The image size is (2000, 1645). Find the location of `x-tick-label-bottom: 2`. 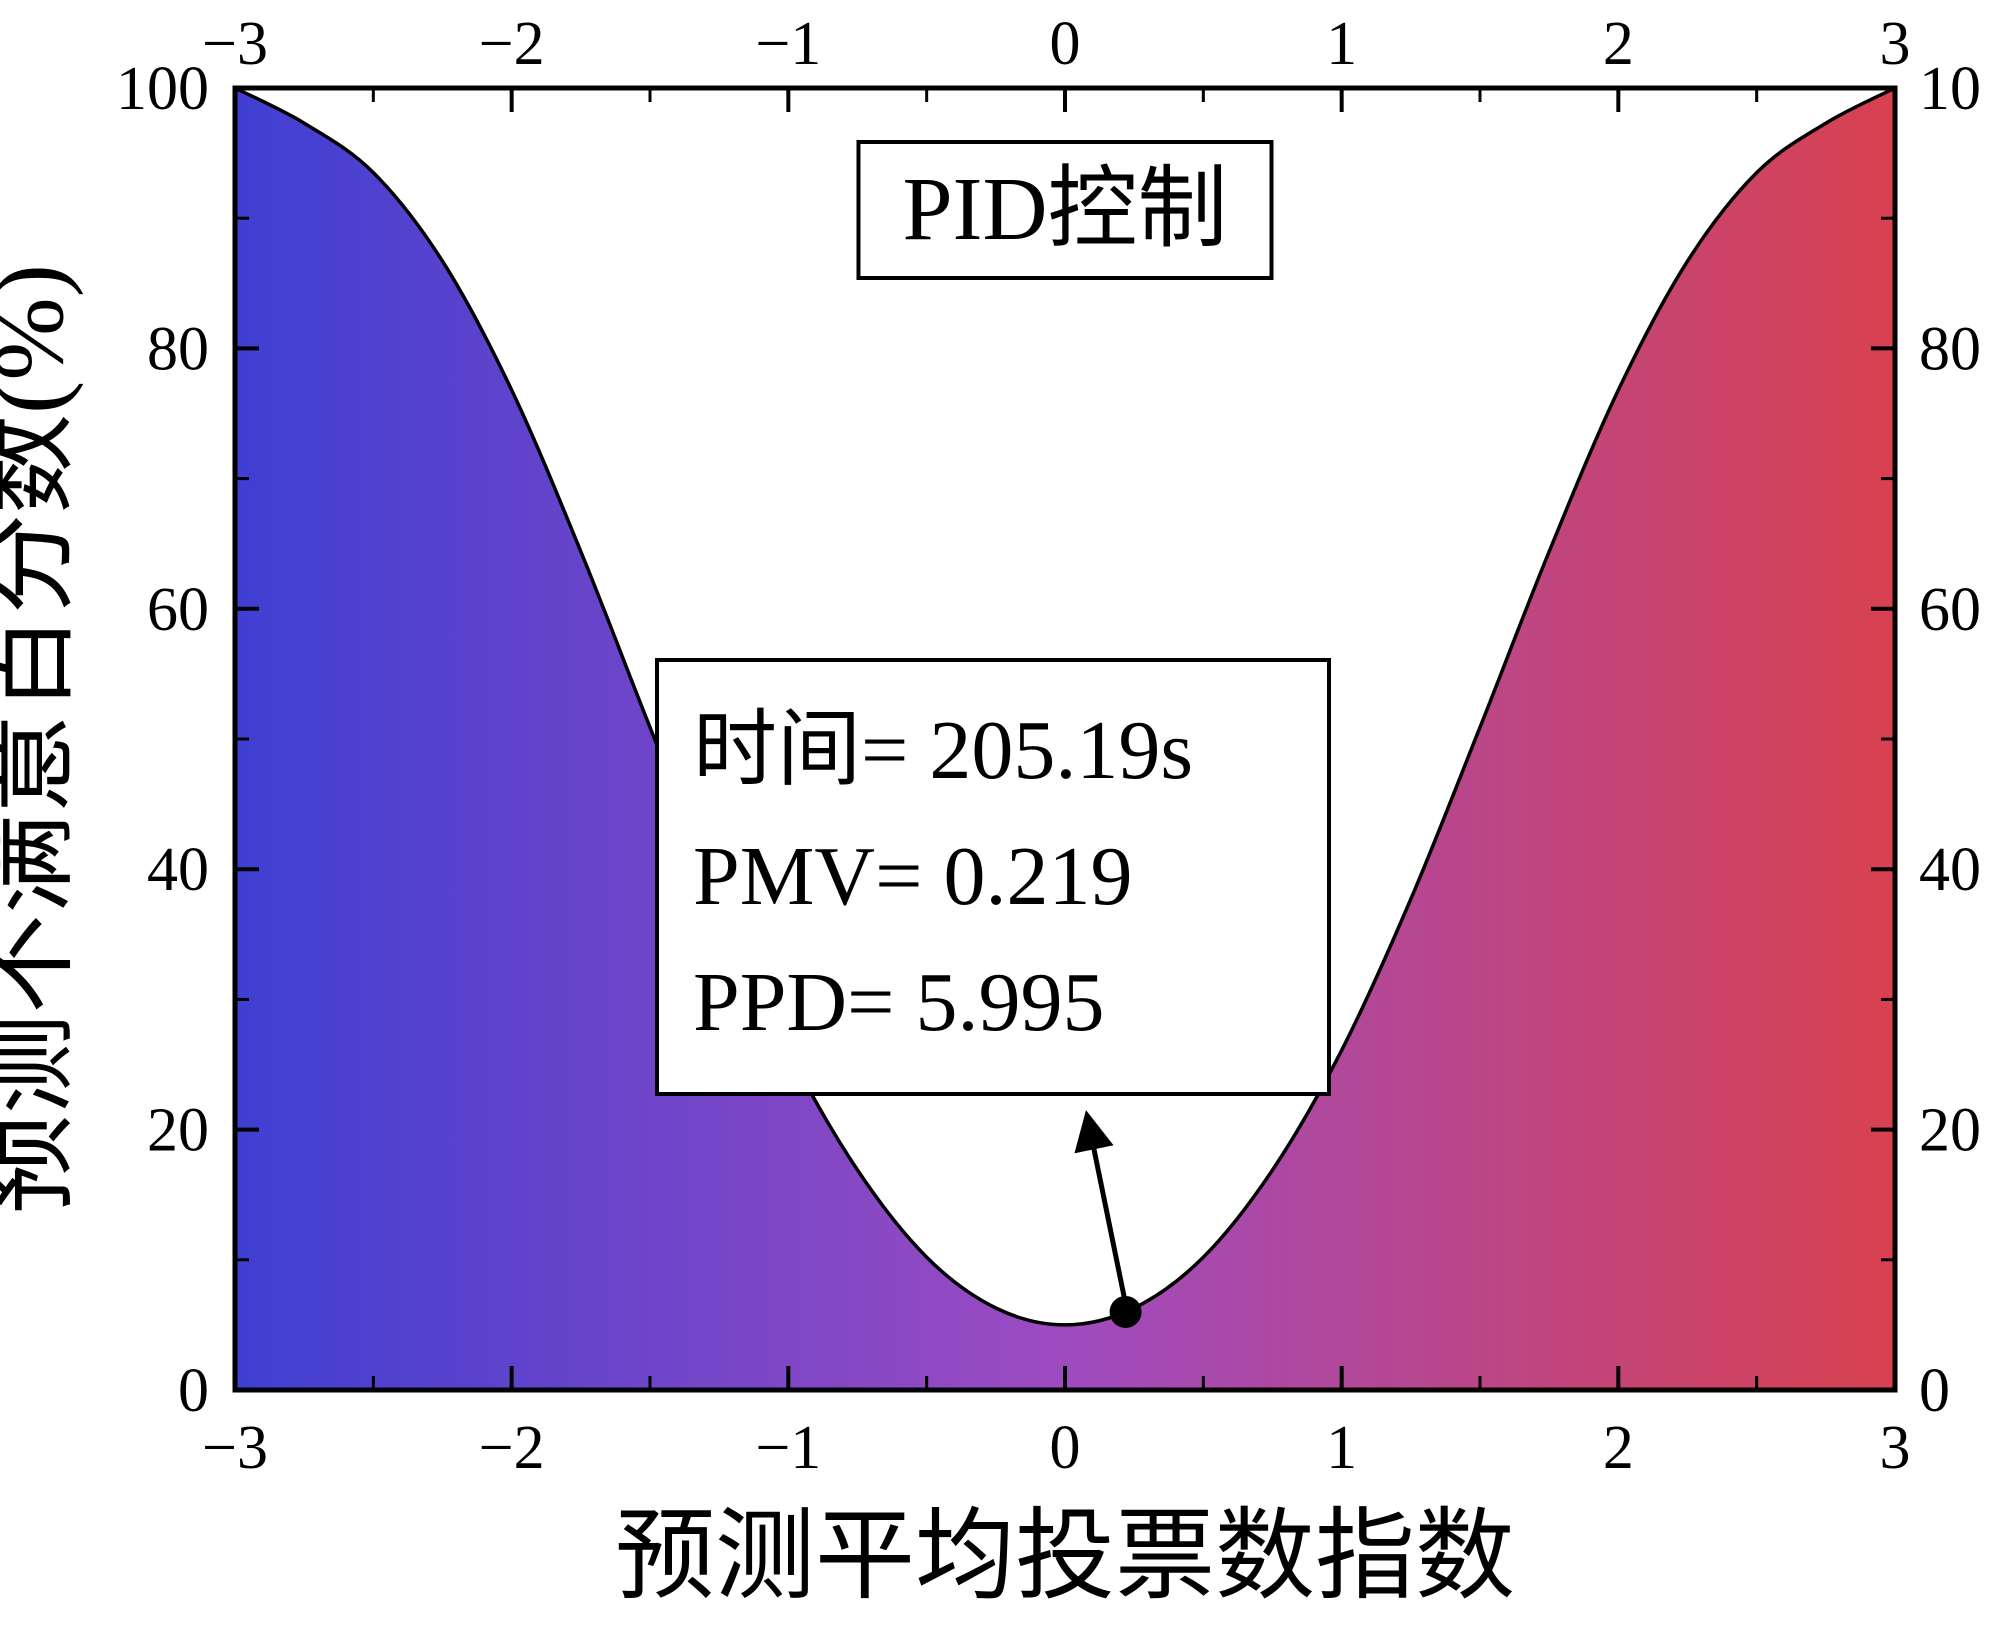

x-tick-label-bottom: 2 is located at coordinates (1618, 1448).